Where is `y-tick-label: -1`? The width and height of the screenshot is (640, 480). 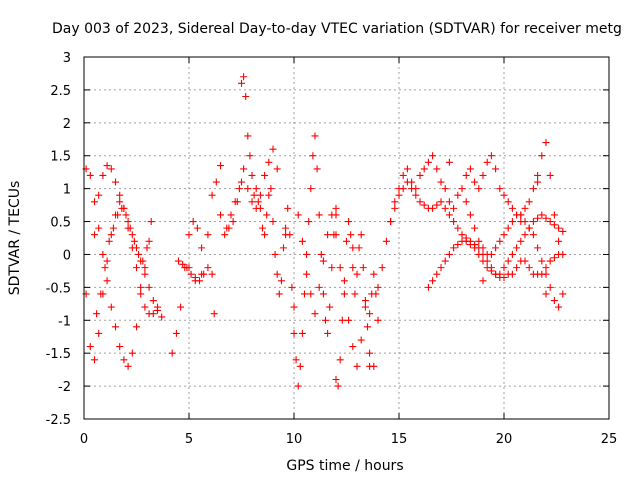
y-tick-label: -1 is located at coordinates (64, 321).